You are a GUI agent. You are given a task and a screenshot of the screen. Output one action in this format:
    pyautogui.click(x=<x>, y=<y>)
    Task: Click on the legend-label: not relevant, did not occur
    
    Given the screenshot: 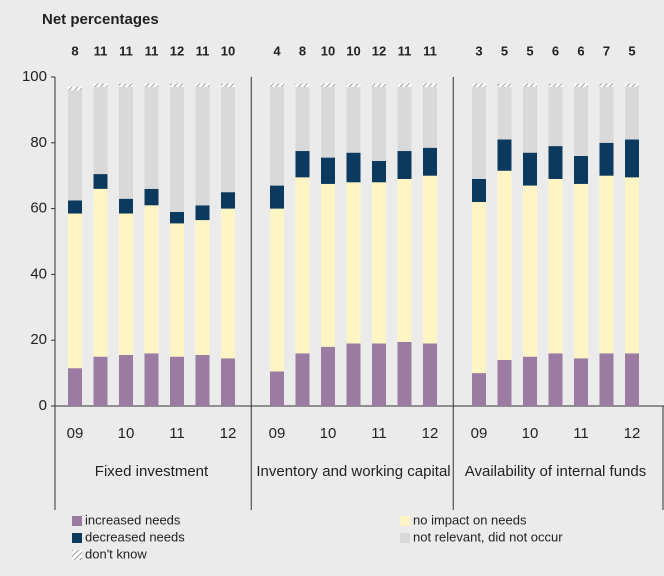 What is the action you would take?
    pyautogui.click(x=488, y=536)
    